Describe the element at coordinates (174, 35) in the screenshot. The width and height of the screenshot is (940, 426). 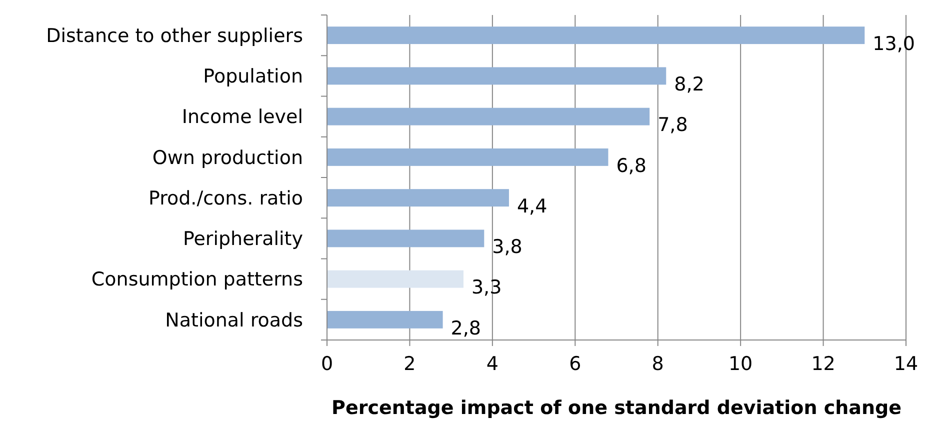
I see `y-tick-label: Distance to other suppliers` at that location.